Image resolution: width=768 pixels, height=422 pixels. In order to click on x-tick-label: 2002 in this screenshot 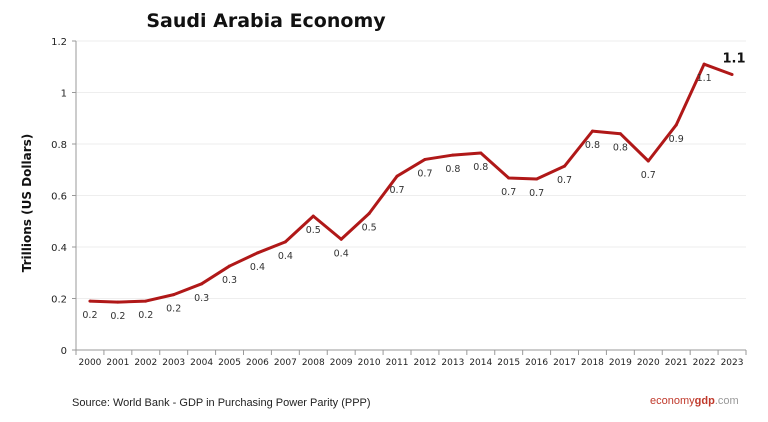, I will do `click(145, 363)`.